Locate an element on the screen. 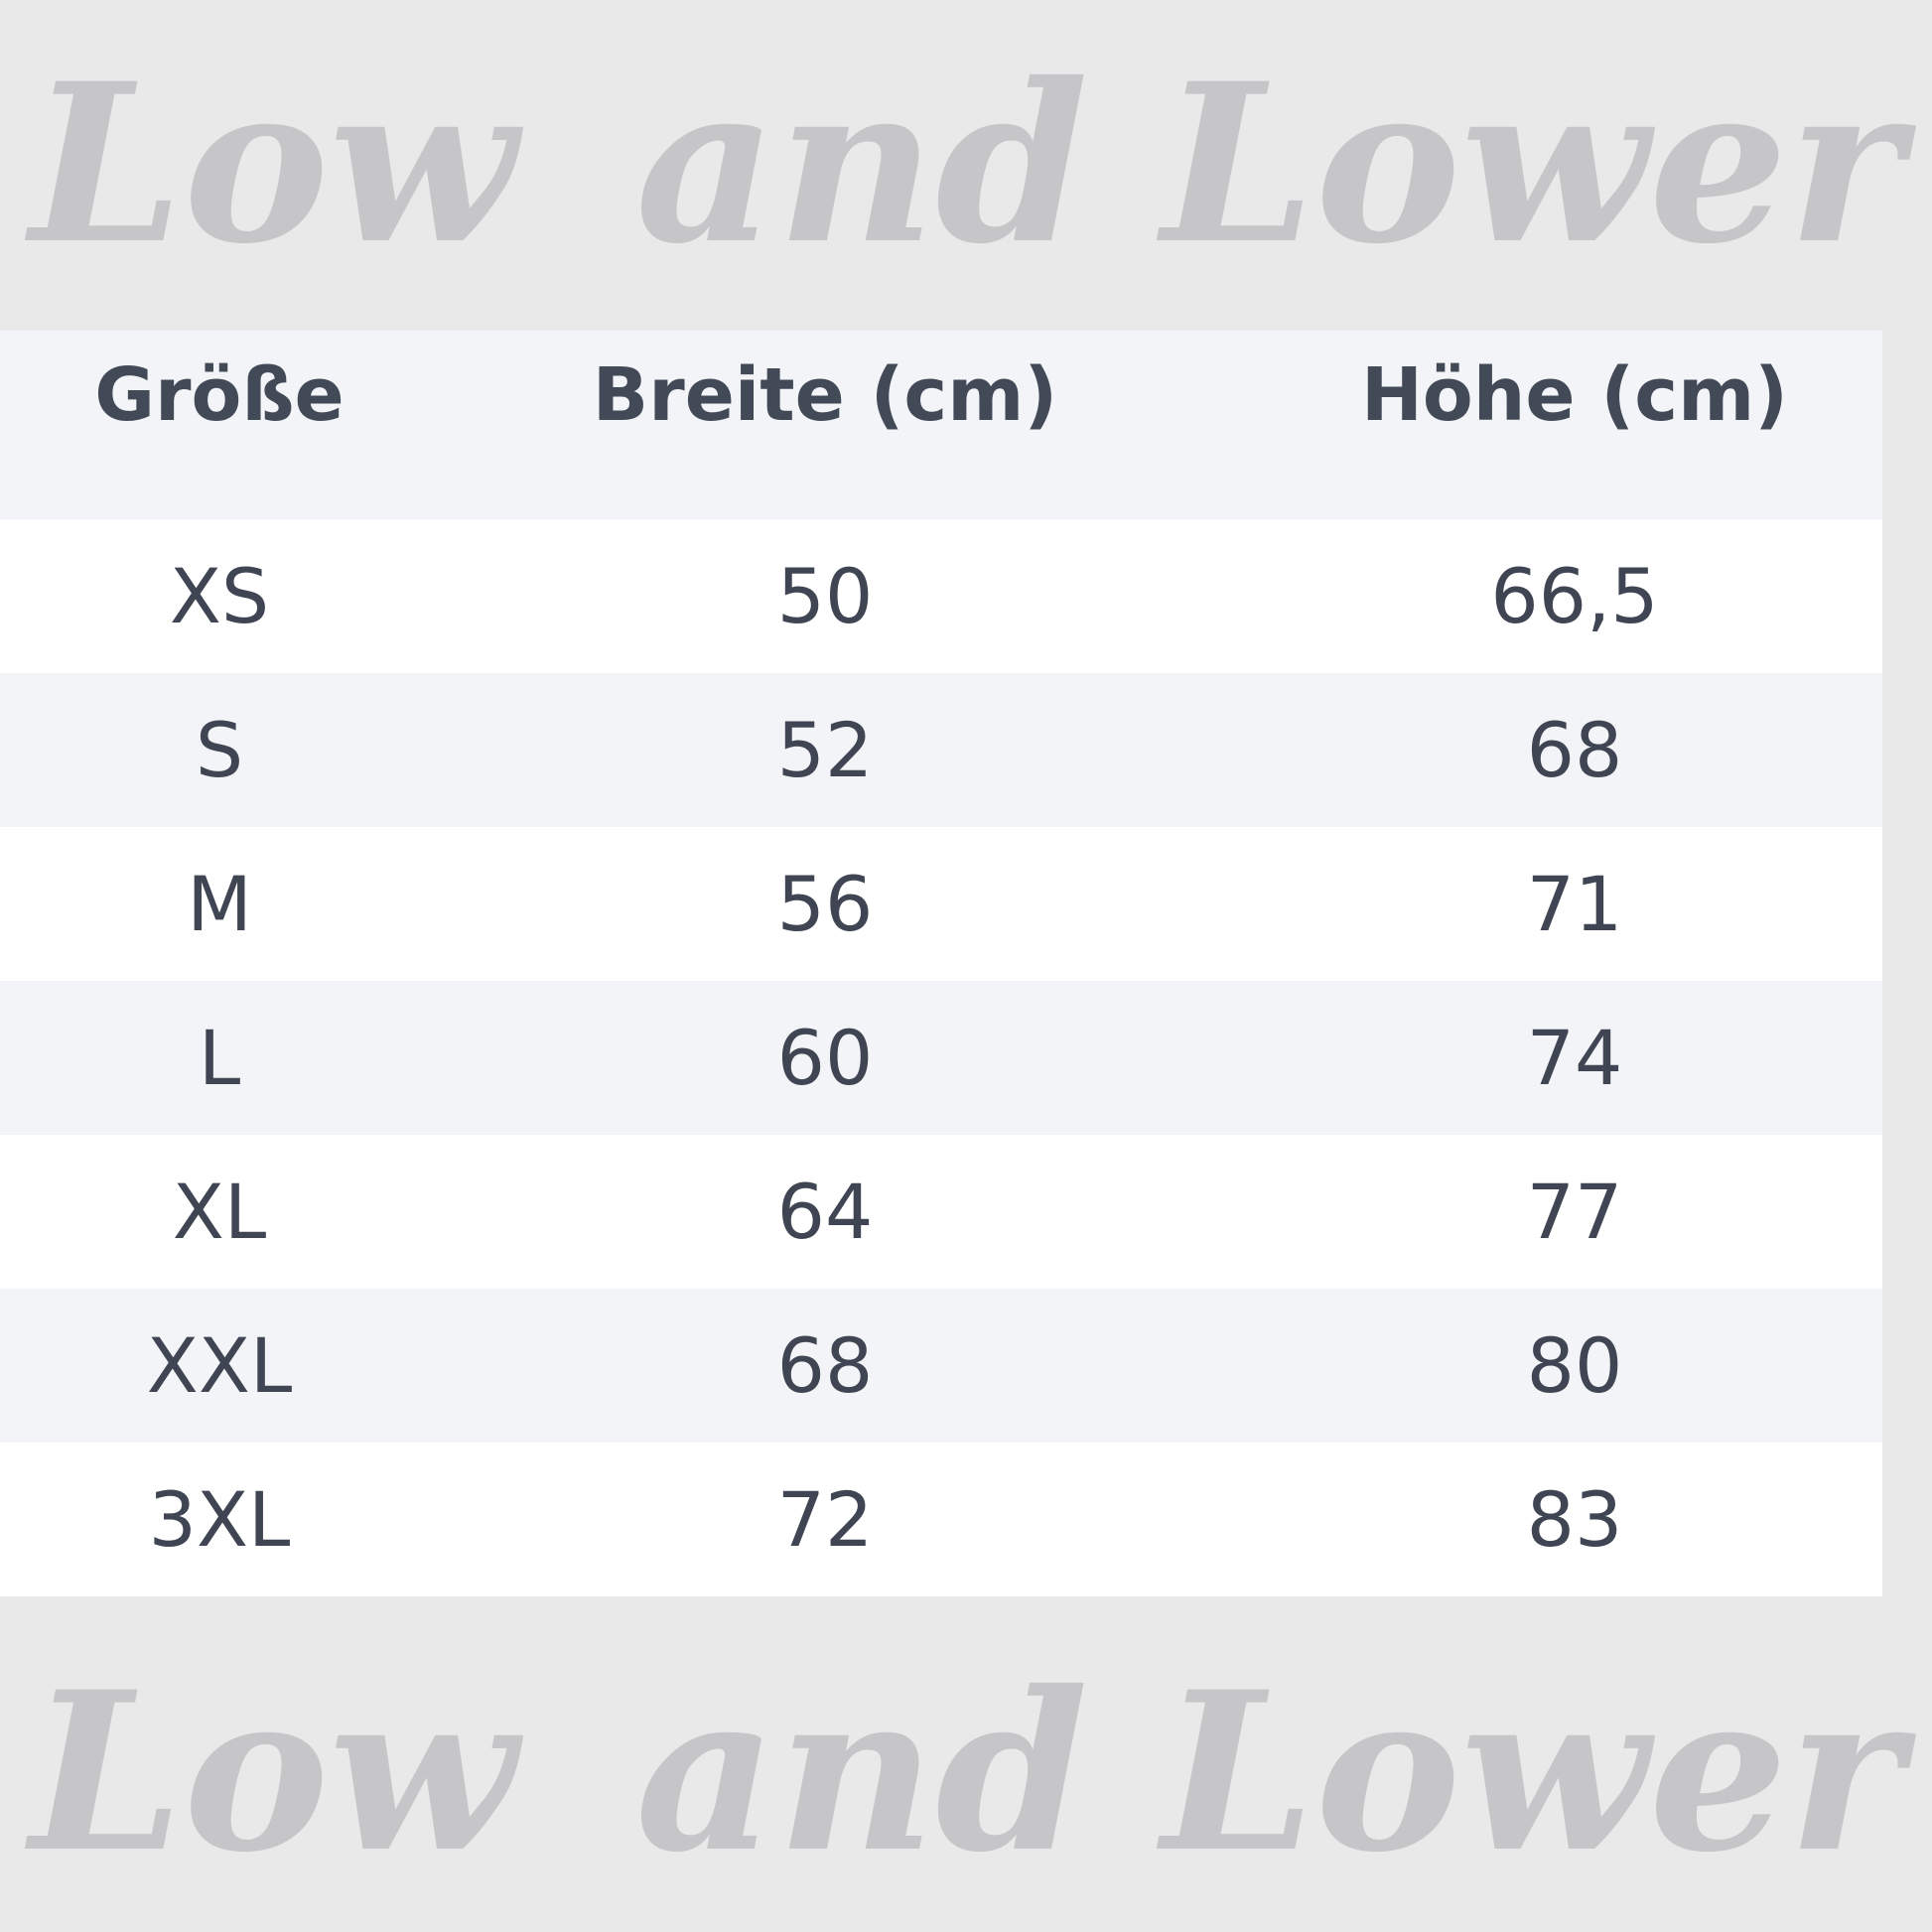 The width and height of the screenshot is (1932, 1932). width-cell: 52 is located at coordinates (825, 750).